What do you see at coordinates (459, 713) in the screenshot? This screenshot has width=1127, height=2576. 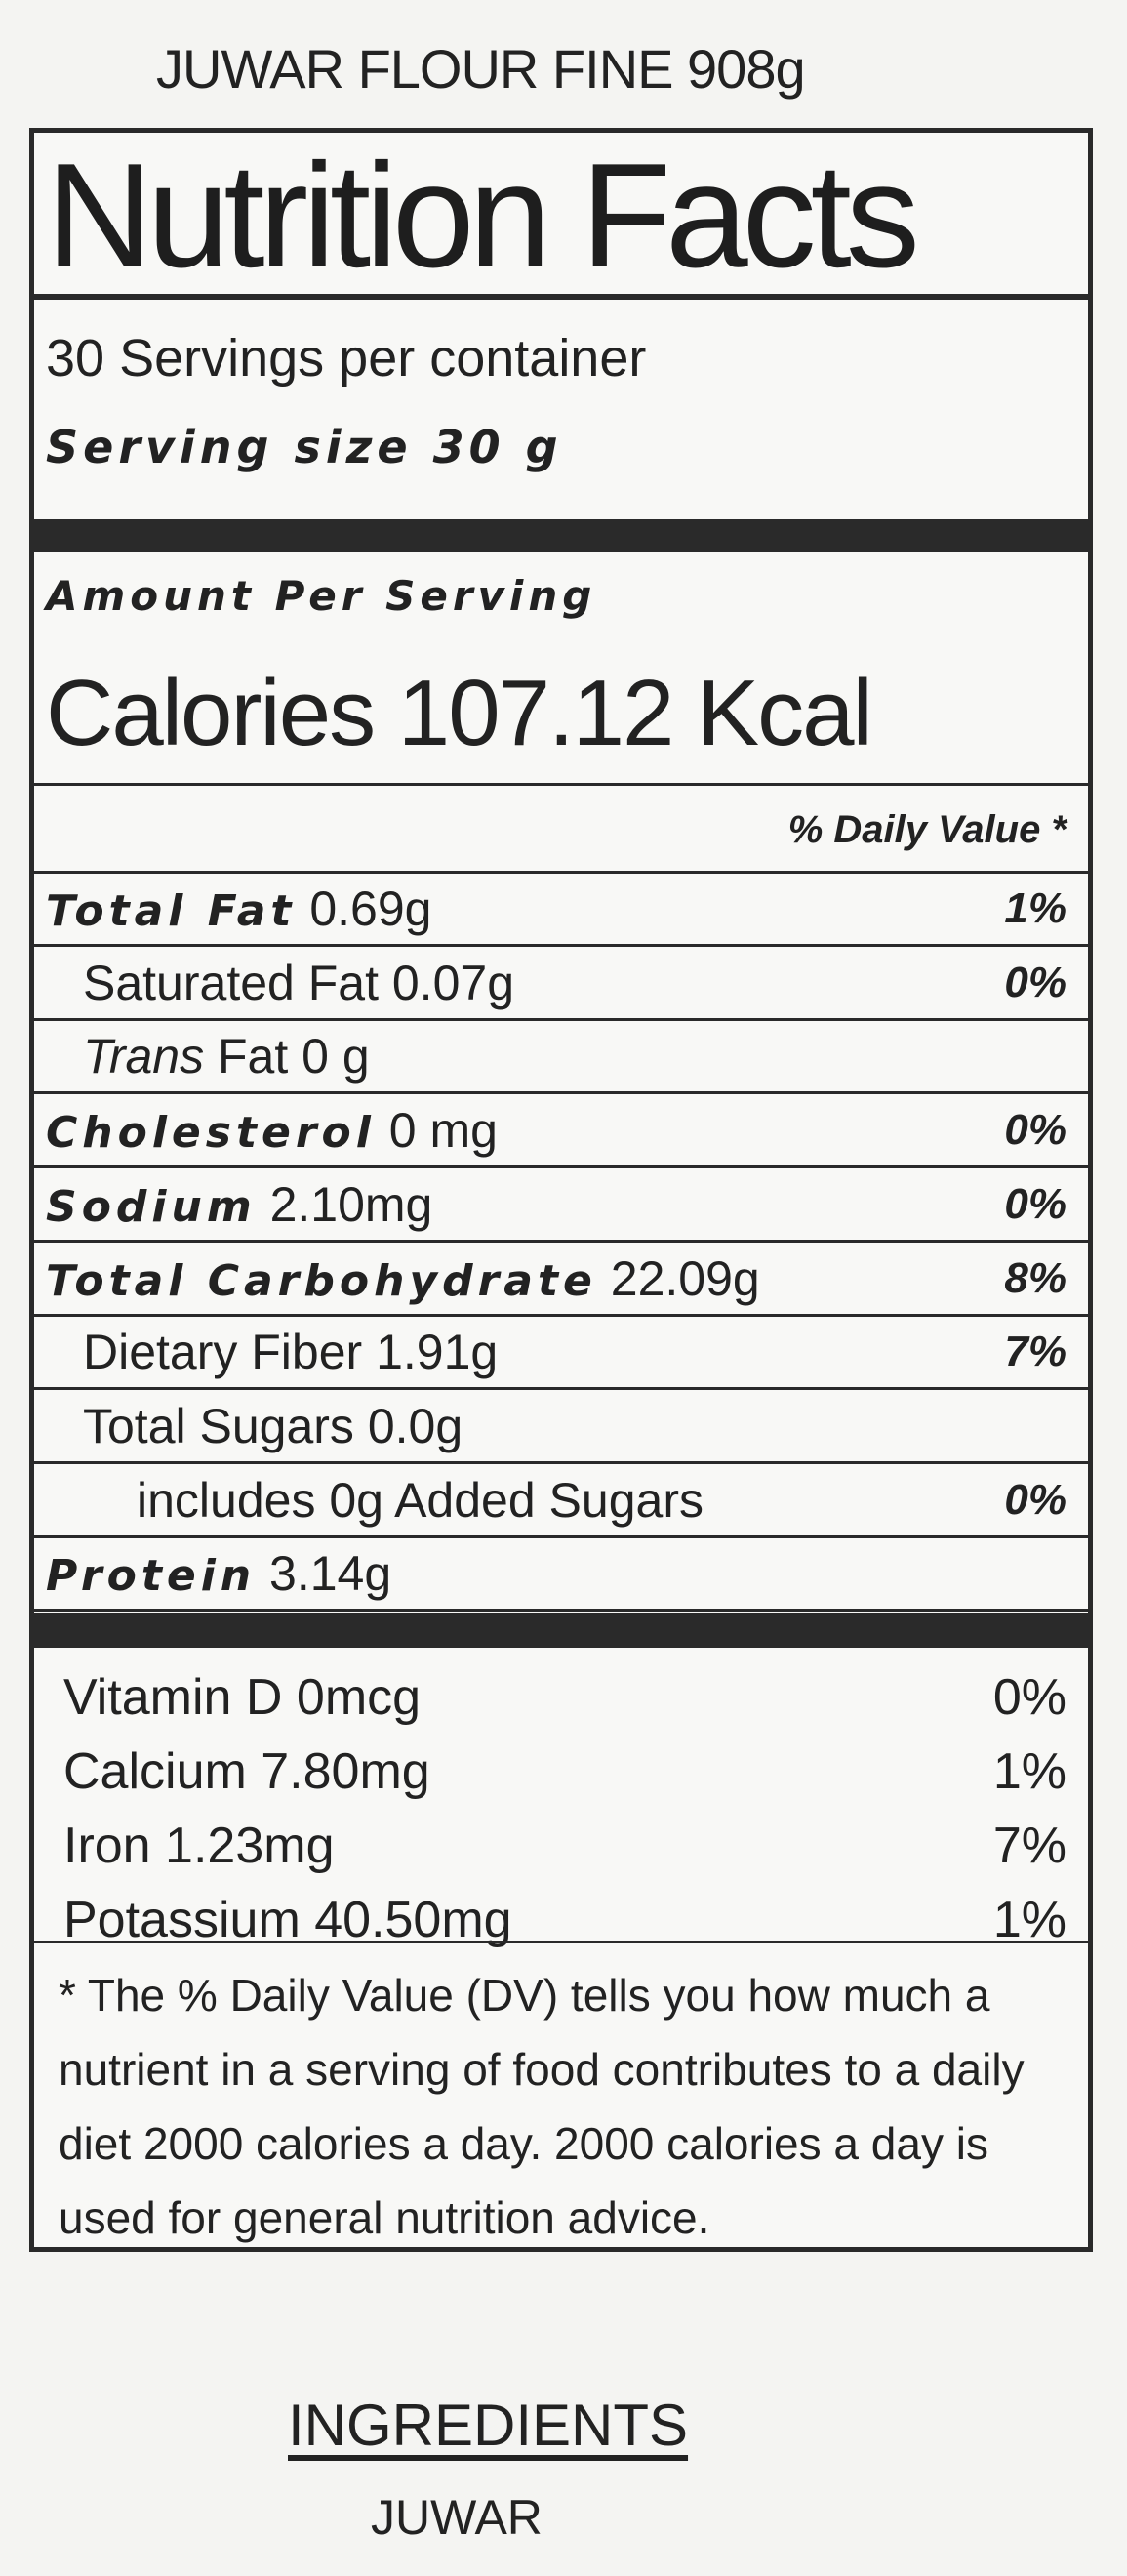 I see `calories: Calories 107.12 Kcal` at bounding box center [459, 713].